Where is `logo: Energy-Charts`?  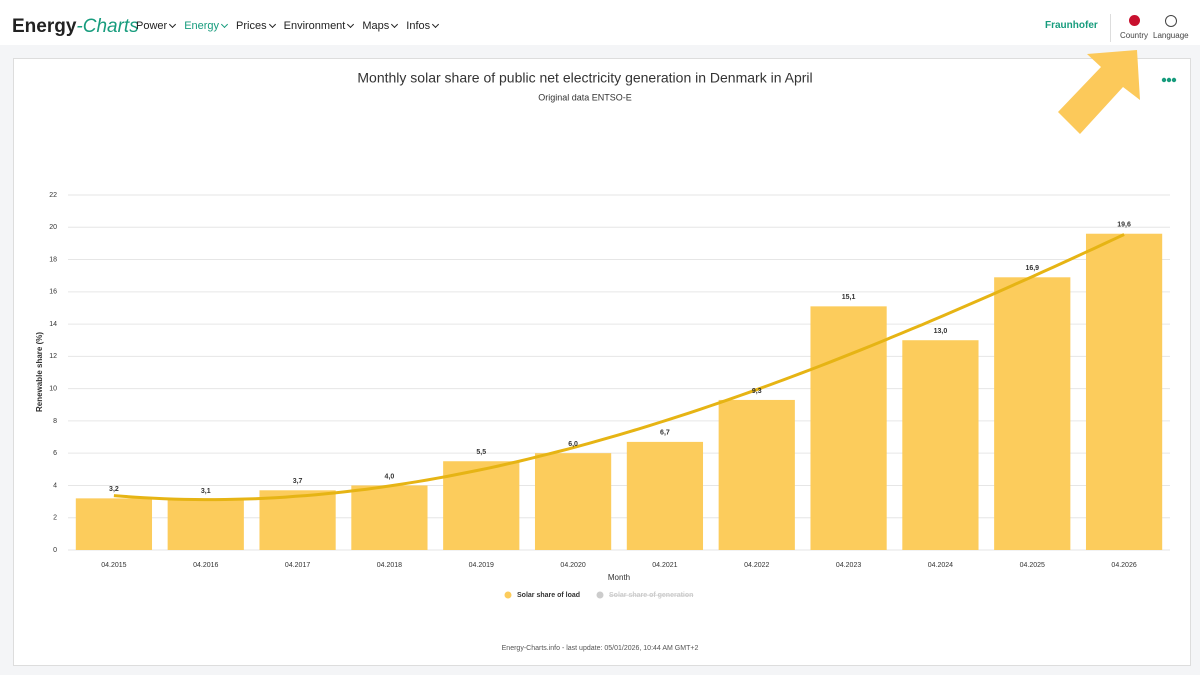 logo: Energy-Charts is located at coordinates (75, 27).